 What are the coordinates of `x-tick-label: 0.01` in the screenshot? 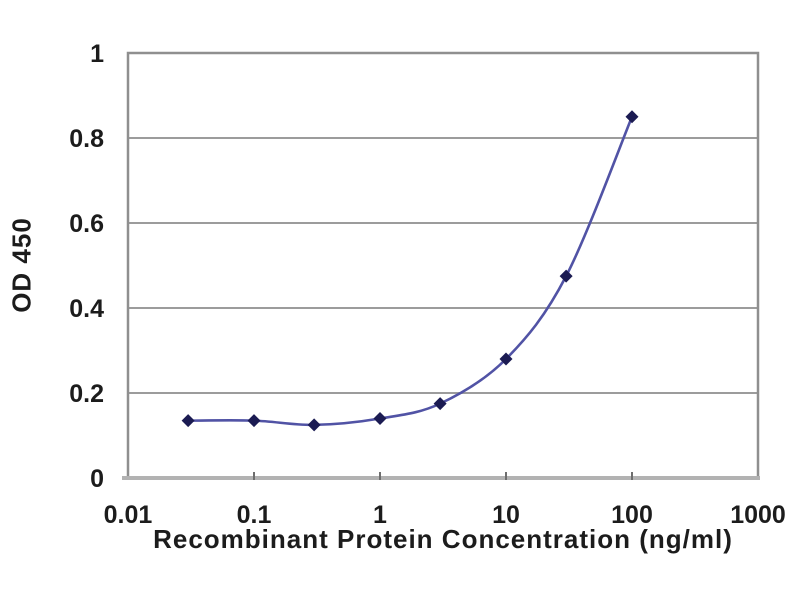 It's located at (128, 515).